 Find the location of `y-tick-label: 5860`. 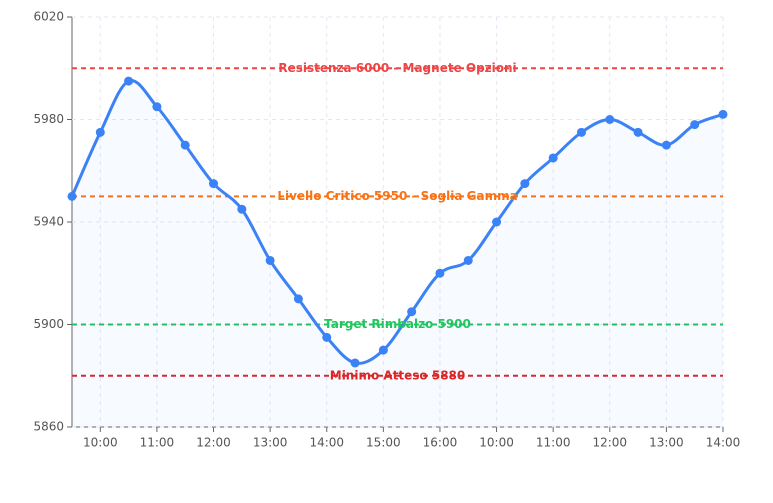

y-tick-label: 5860 is located at coordinates (48, 427).